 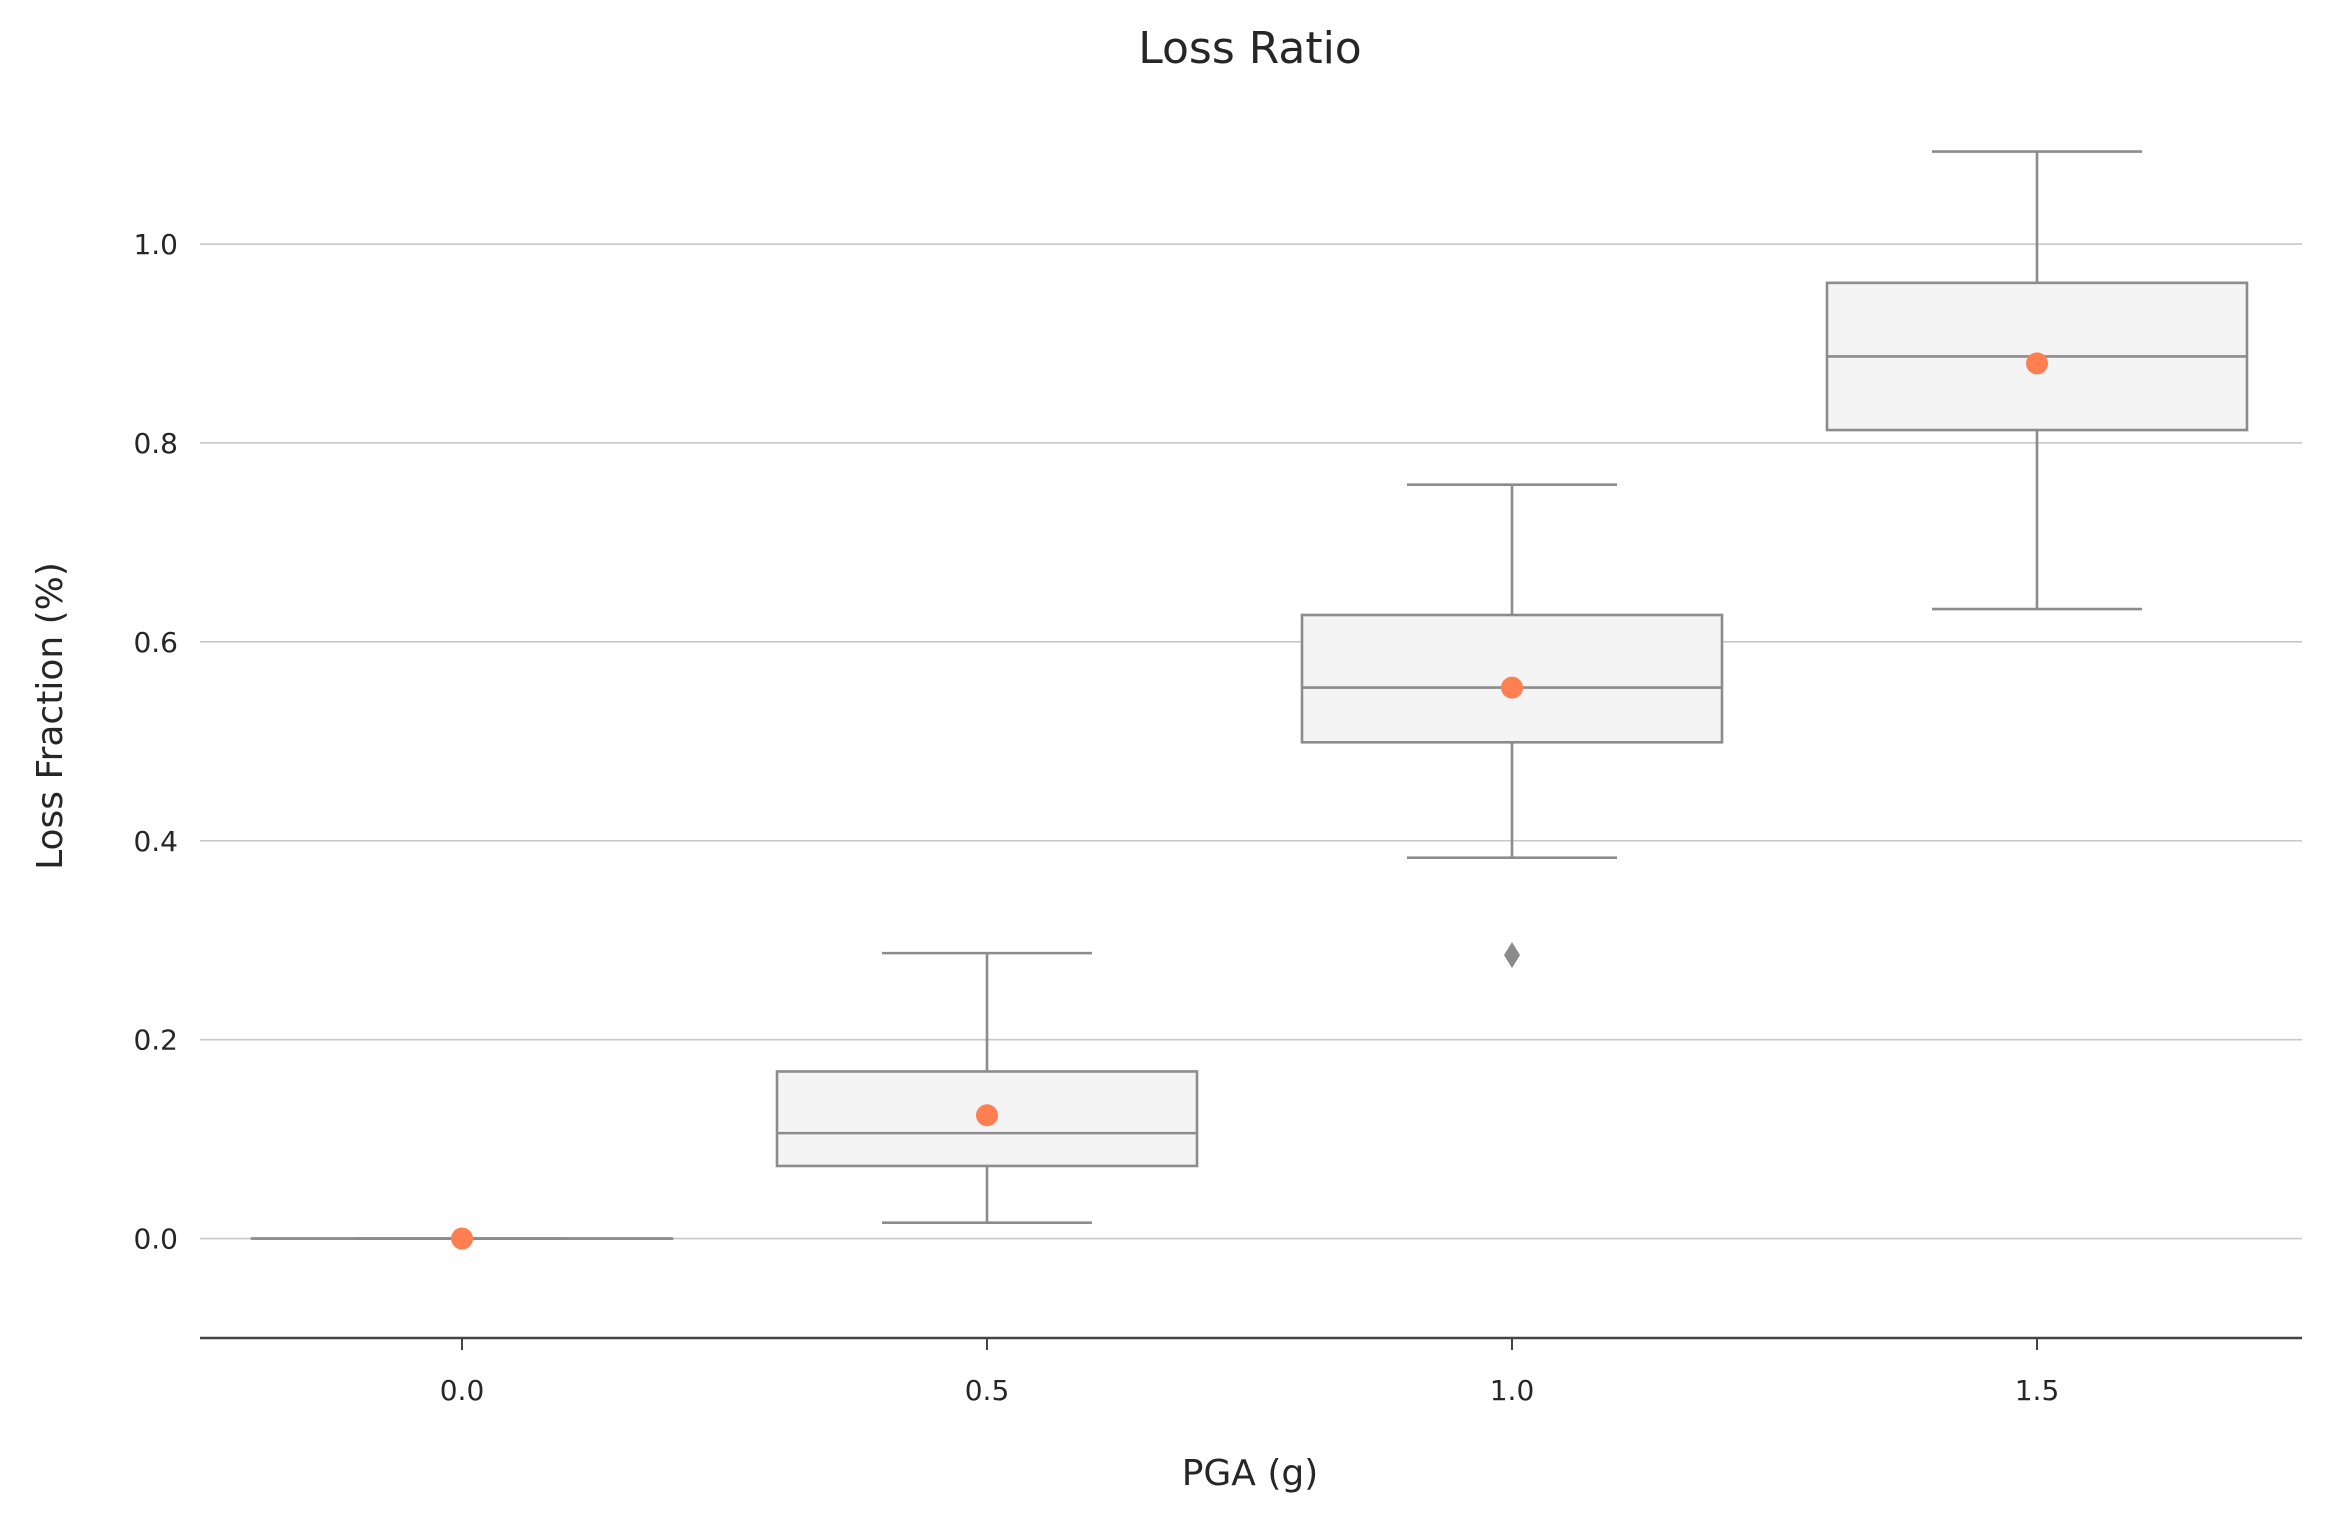 I want to click on y-tick-label: 0.8, so click(x=155, y=443).